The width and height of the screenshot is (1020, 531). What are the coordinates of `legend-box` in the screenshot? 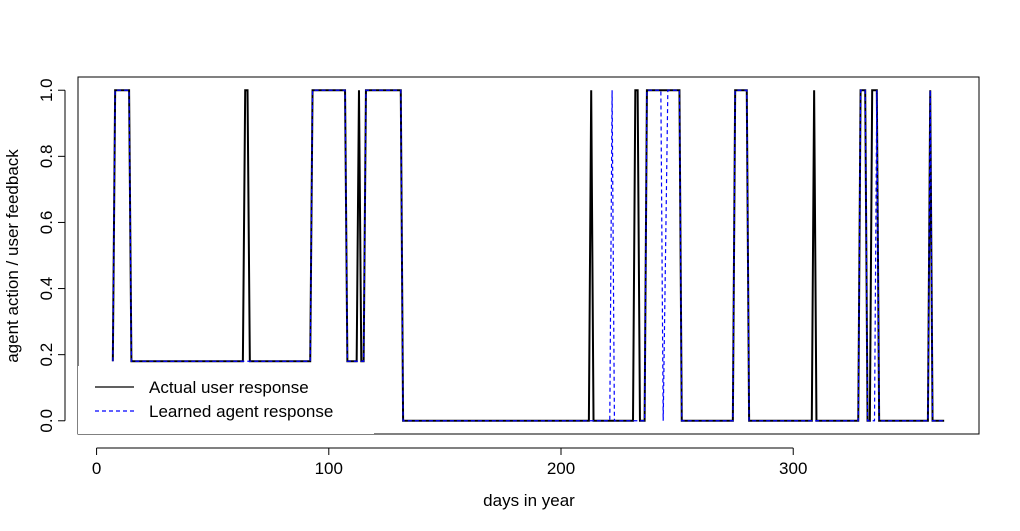 It's located at (226, 400).